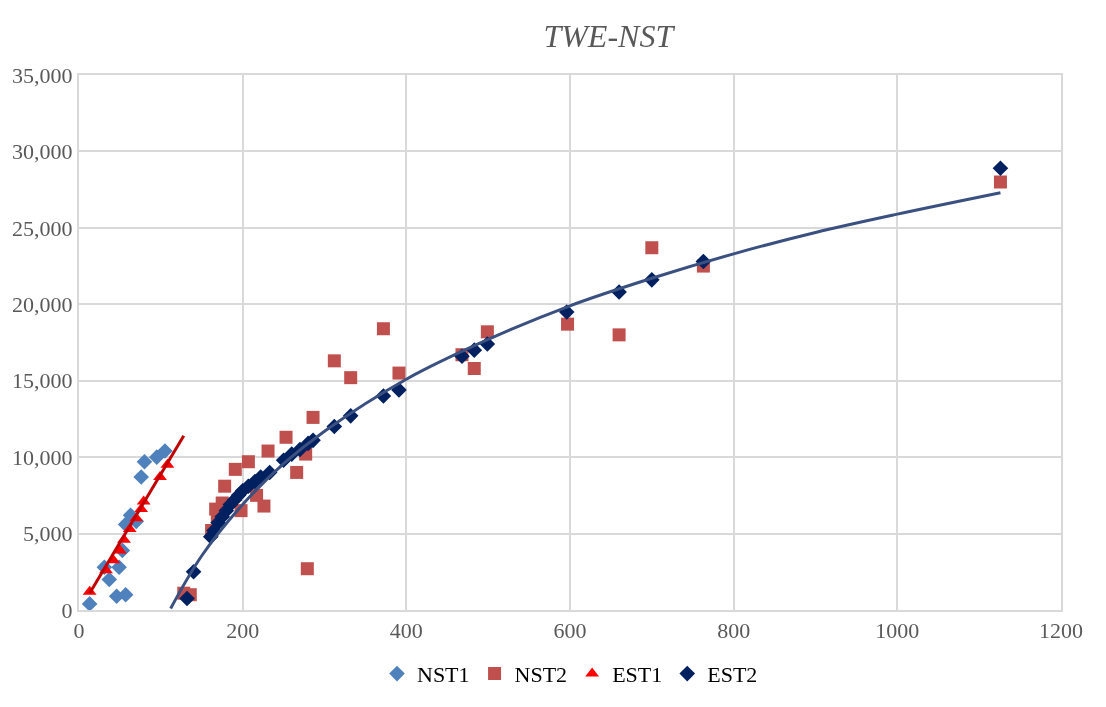  I want to click on y-tick-label: 5,000, so click(48, 534).